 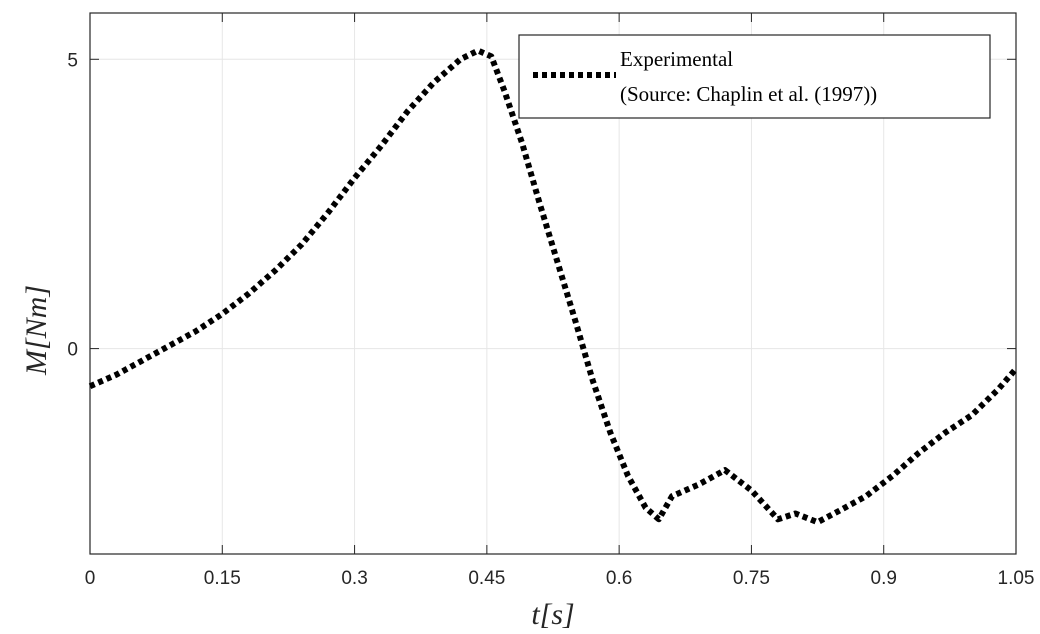 What do you see at coordinates (354, 578) in the screenshot?
I see `x-tick-label: 0.3` at bounding box center [354, 578].